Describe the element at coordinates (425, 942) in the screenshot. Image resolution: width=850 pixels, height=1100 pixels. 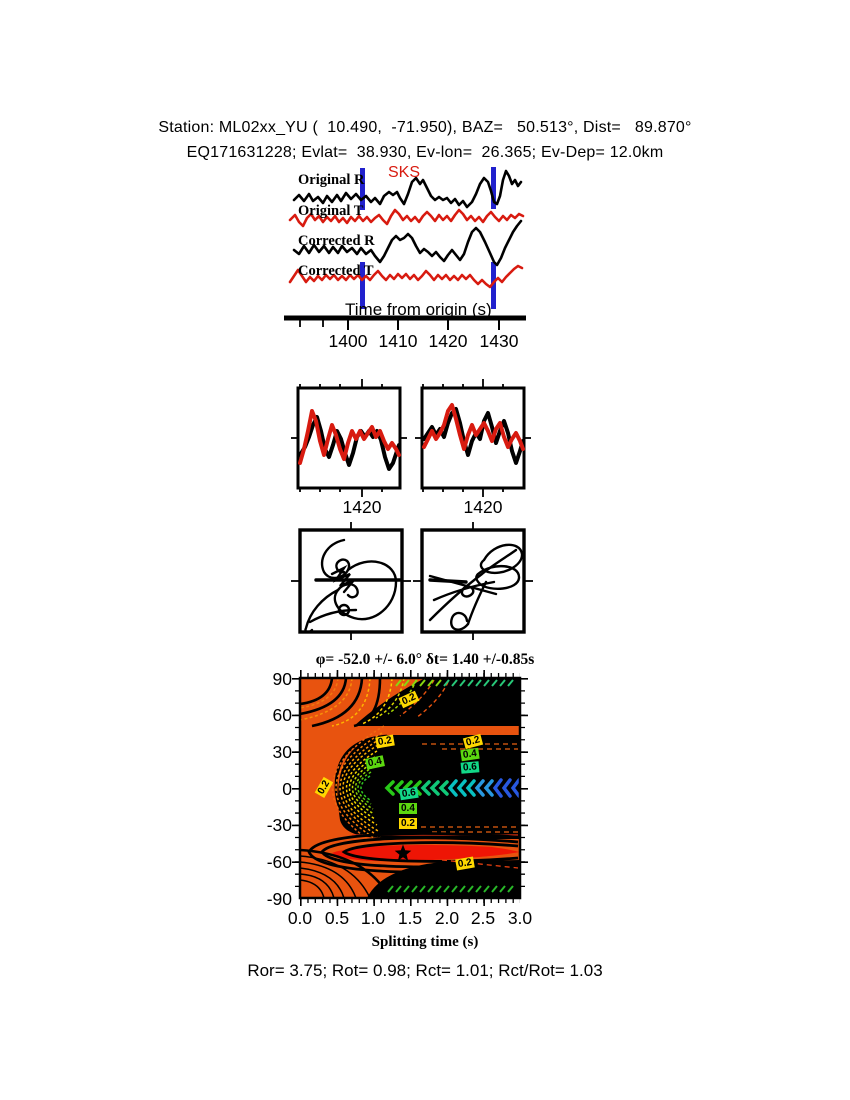
I see `splitting-time-axis-label: Splitting time (s)` at that location.